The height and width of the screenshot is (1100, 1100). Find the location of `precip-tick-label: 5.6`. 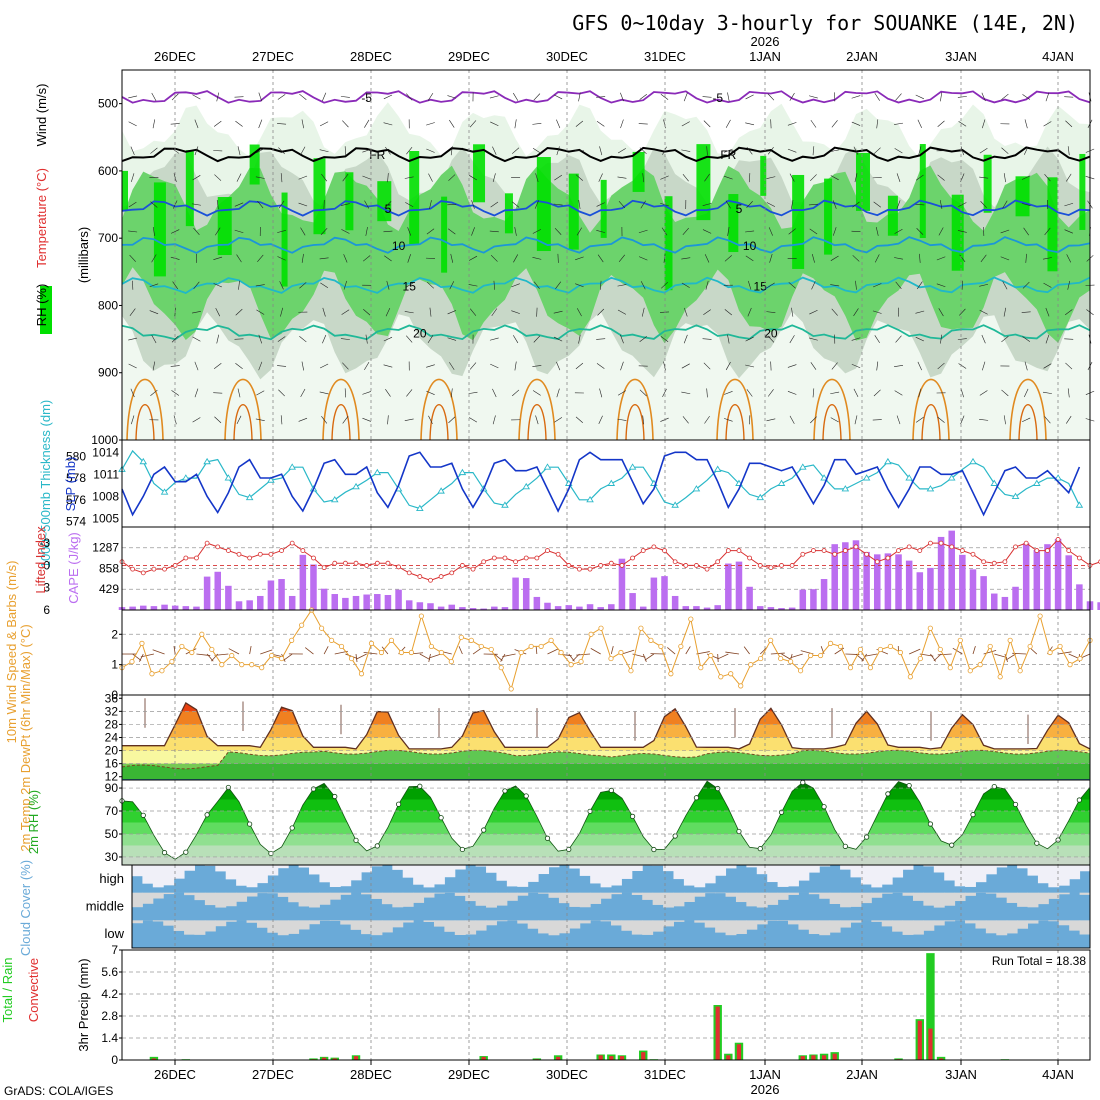

precip-tick-label: 5.6 is located at coordinates (109, 972).